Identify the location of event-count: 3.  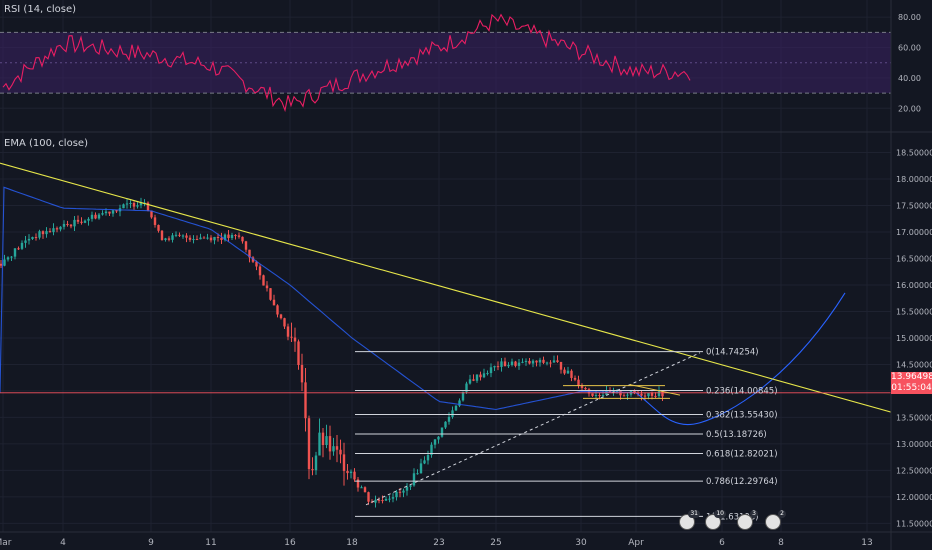
(754, 514).